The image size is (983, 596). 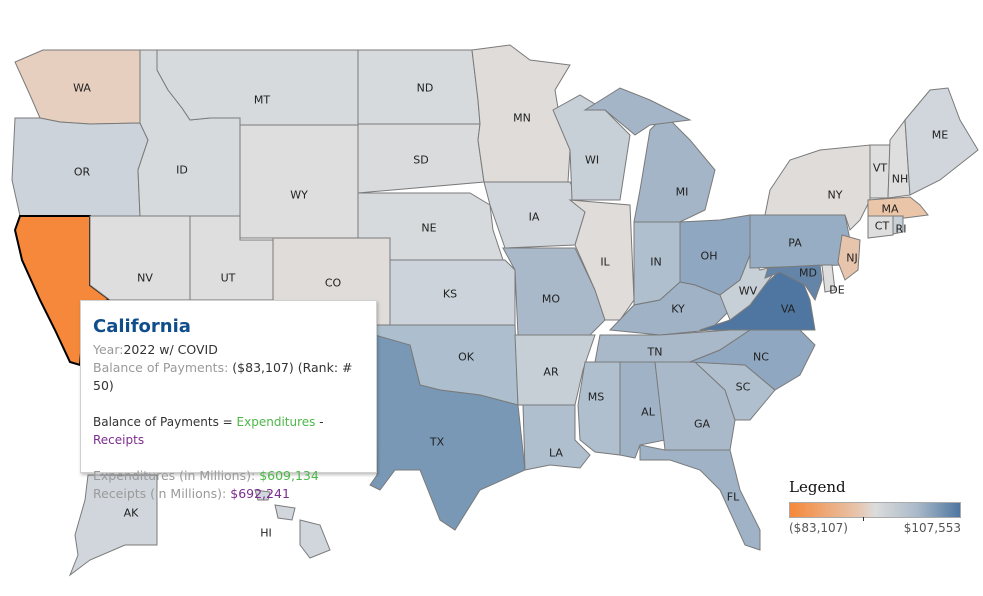 What do you see at coordinates (898, 225) in the screenshot?
I see `state-RI` at bounding box center [898, 225].